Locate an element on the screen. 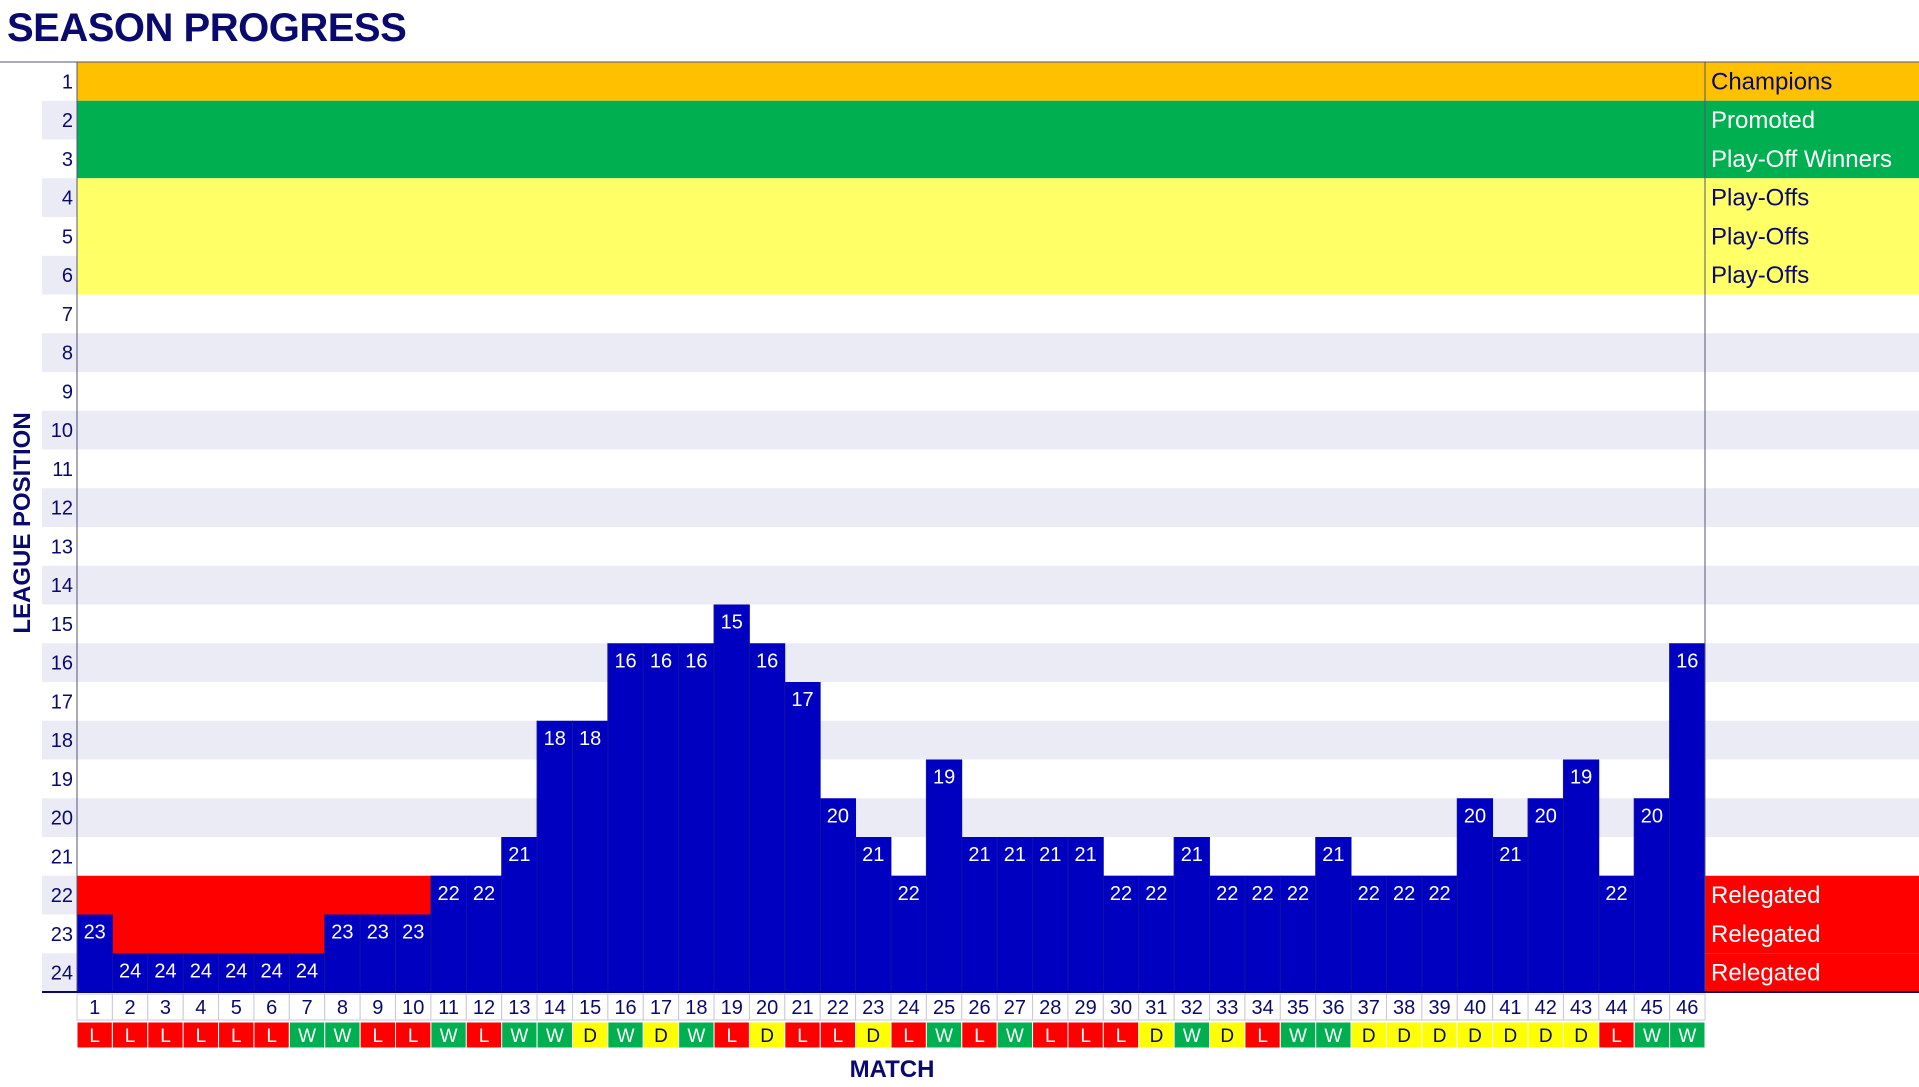 The width and height of the screenshot is (1919, 1087). zone-label: Promoted is located at coordinates (1763, 120).